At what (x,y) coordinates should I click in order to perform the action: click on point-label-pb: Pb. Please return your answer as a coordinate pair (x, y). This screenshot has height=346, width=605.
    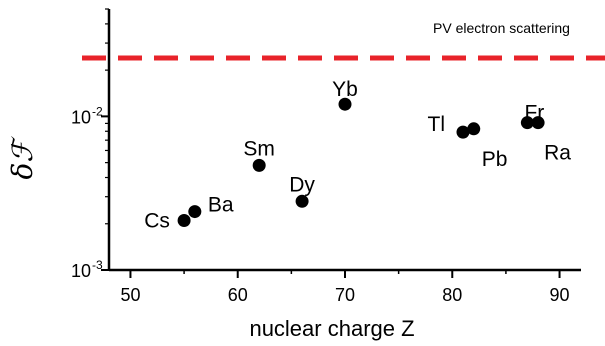
    Looking at the image, I should click on (495, 159).